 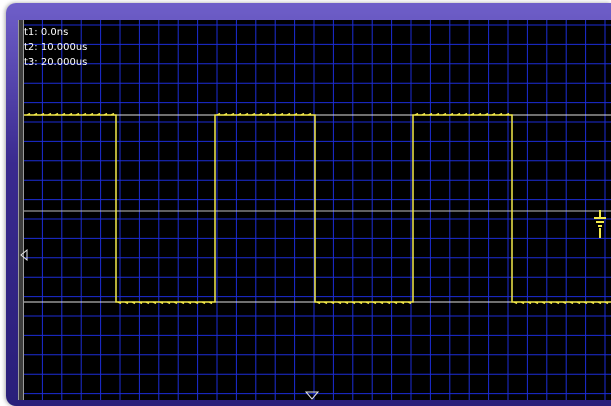 I want to click on cursor-t2-readout: t2: 10.000us, so click(x=56, y=47).